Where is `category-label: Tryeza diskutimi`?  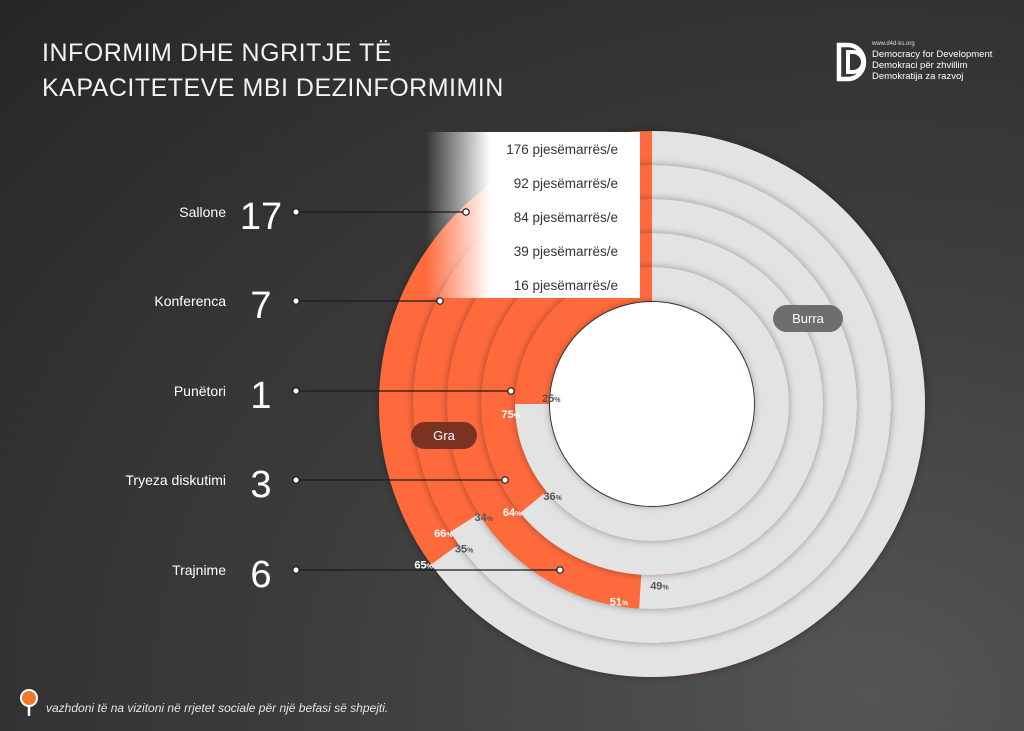
category-label: Tryeza diskutimi is located at coordinates (175, 480).